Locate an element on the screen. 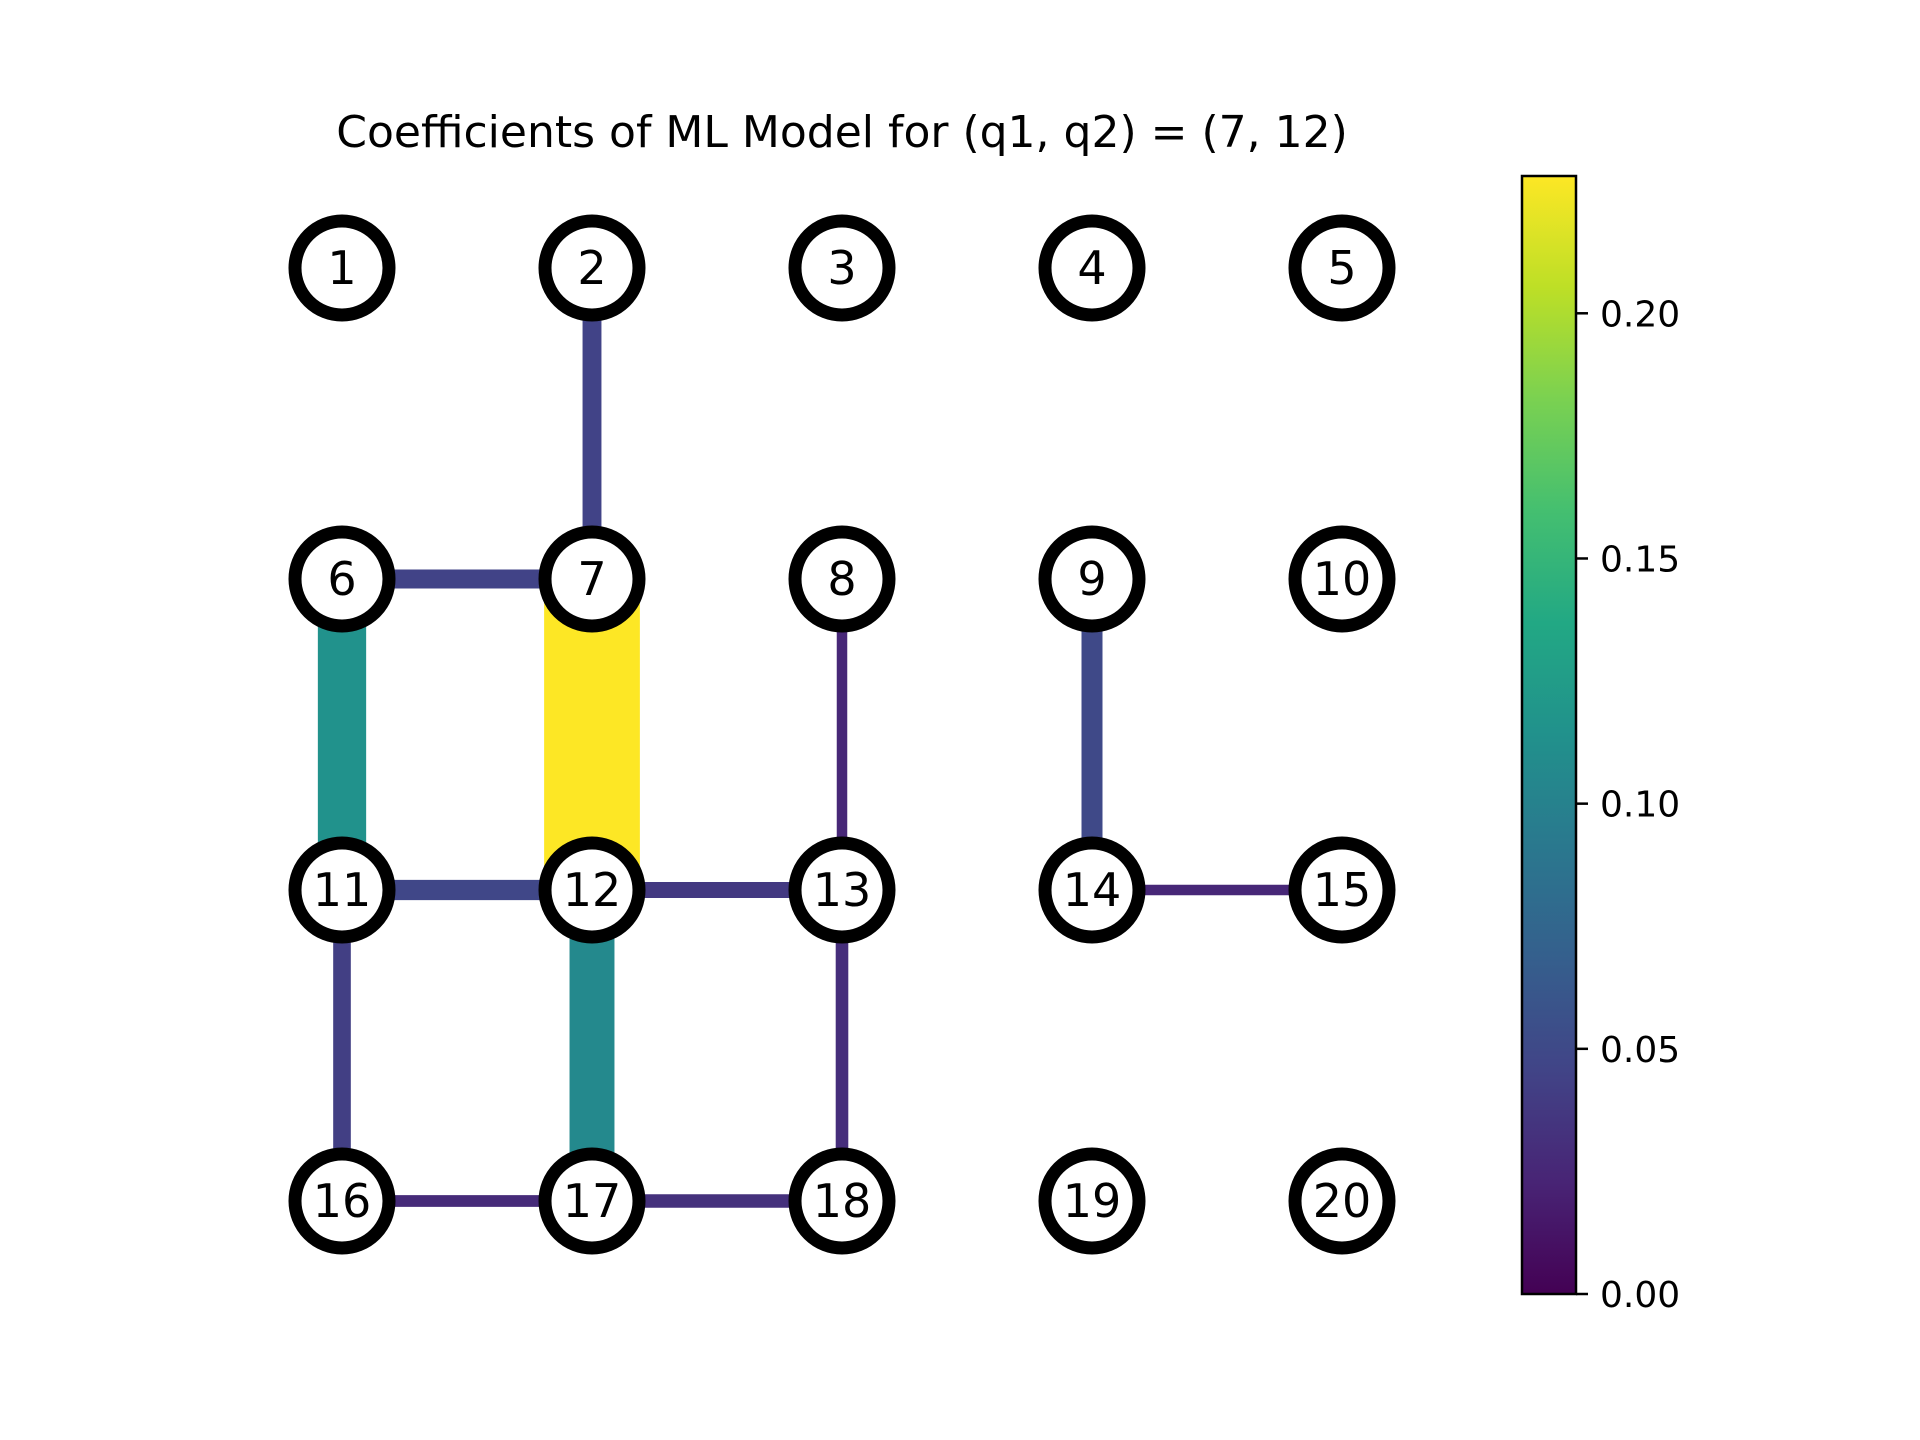 This screenshot has width=1920, height=1440. node-8: 8 is located at coordinates (842, 579).